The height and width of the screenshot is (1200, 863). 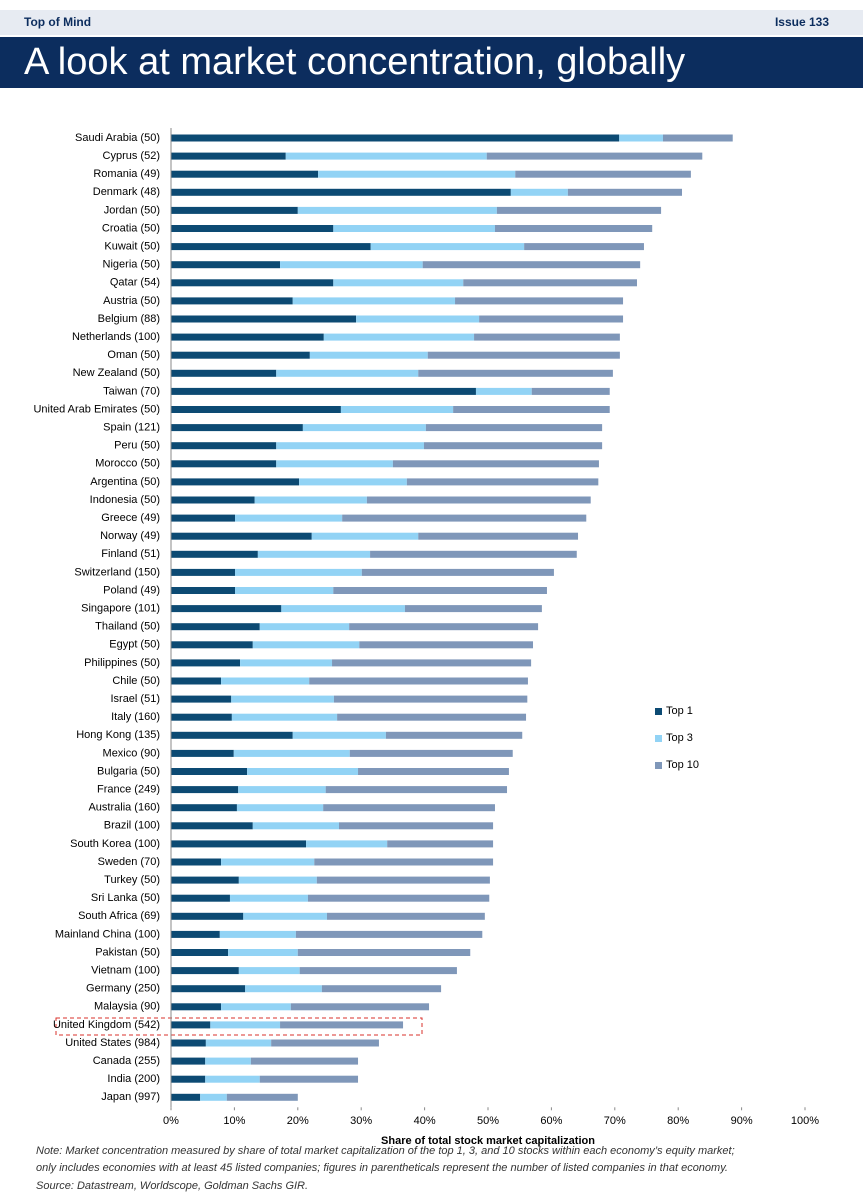 What do you see at coordinates (135, 699) in the screenshot?
I see `y-tick-label: Israel (51)` at bounding box center [135, 699].